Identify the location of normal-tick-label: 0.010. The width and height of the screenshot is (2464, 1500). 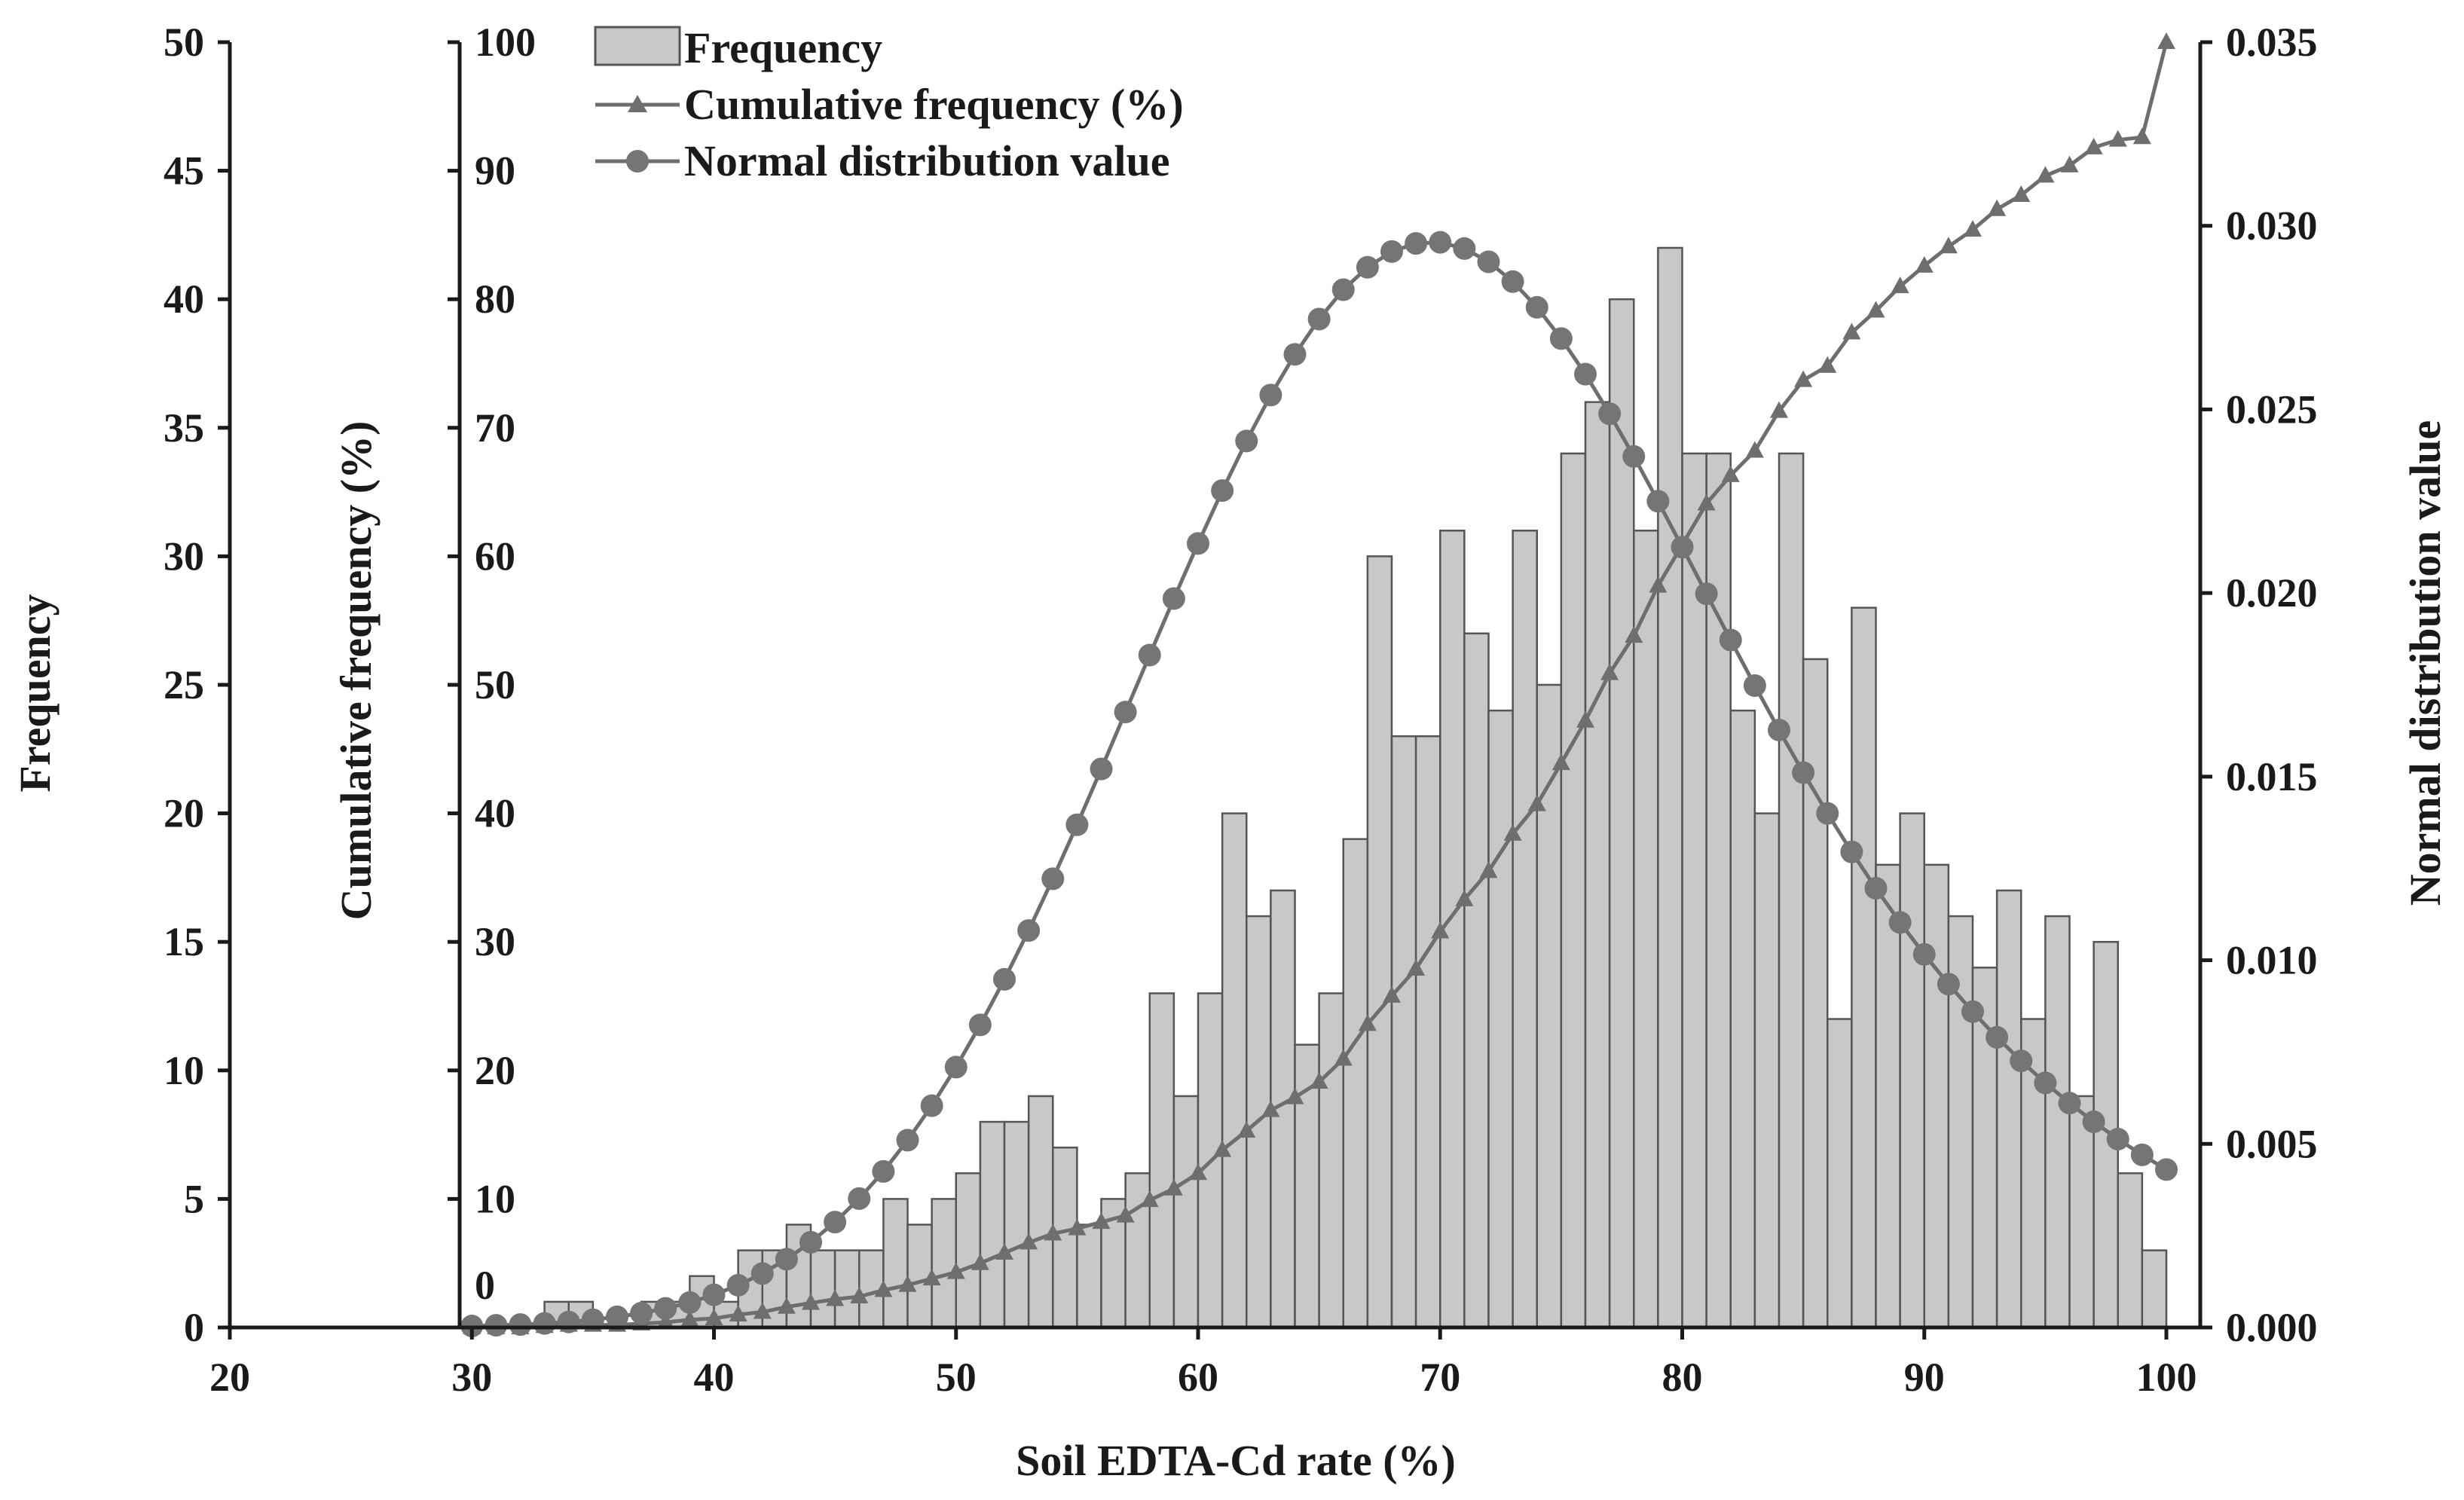
(2272, 960).